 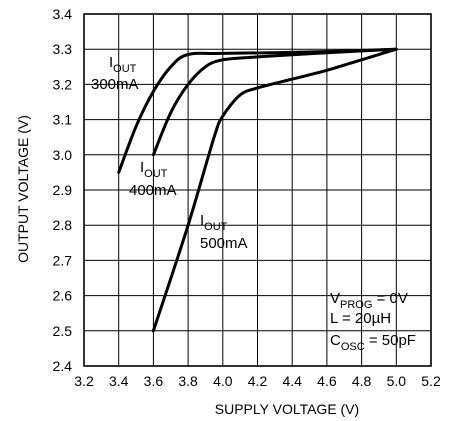 I want to click on series-label-500ma-value: 500mA, so click(x=224, y=243).